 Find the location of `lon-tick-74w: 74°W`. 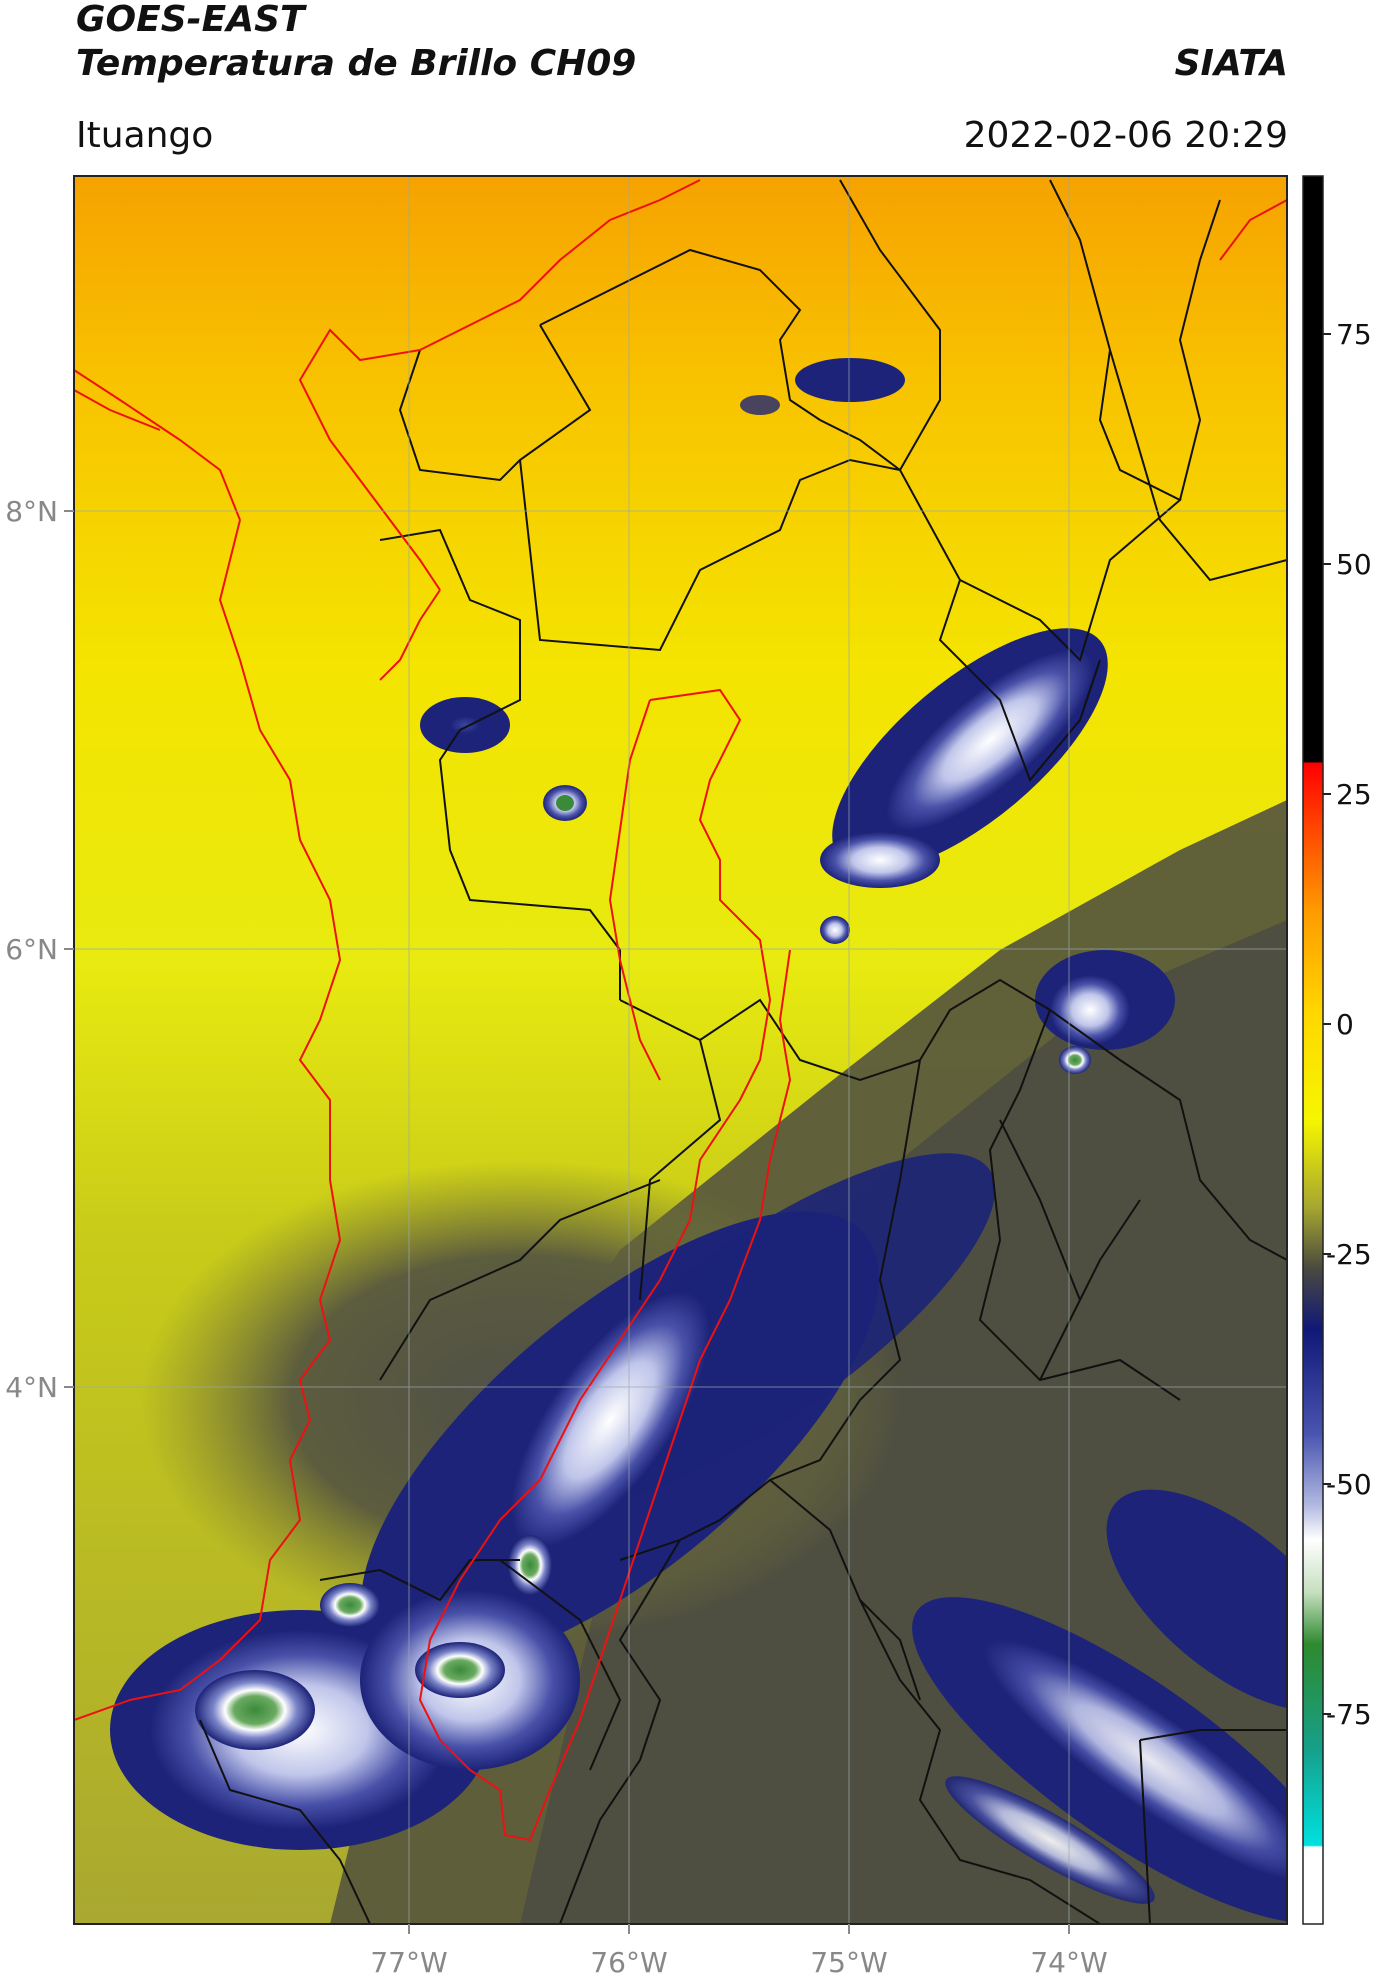

lon-tick-74w: 74°W is located at coordinates (1068, 1962).